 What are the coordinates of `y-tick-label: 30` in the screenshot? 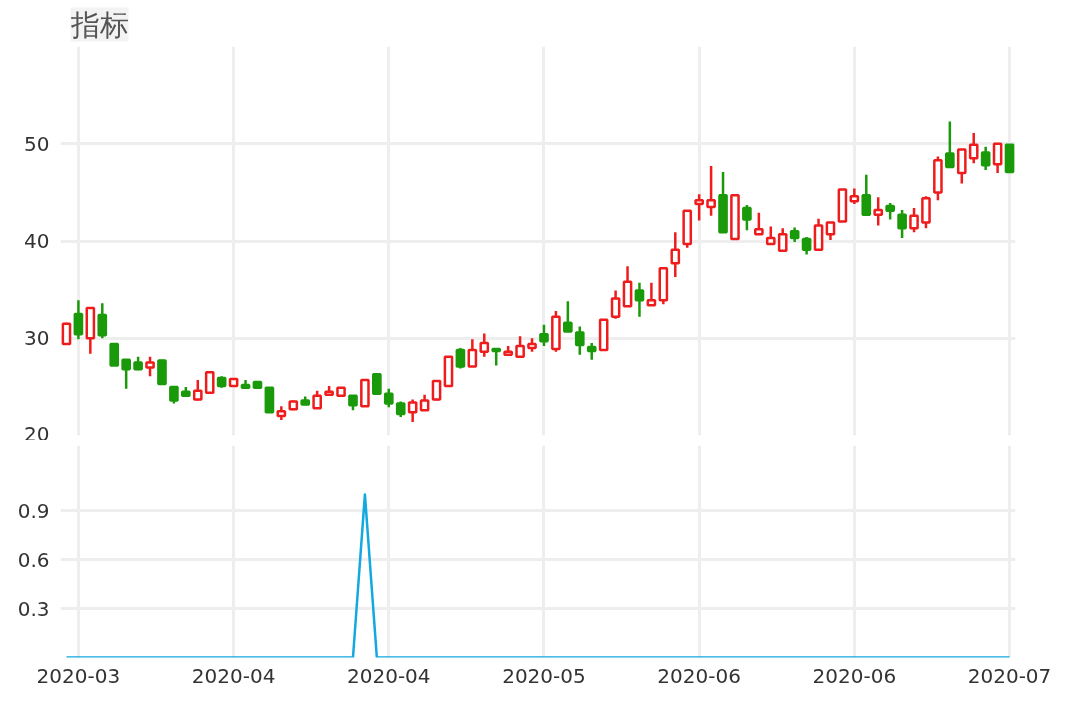 It's located at (37, 338).